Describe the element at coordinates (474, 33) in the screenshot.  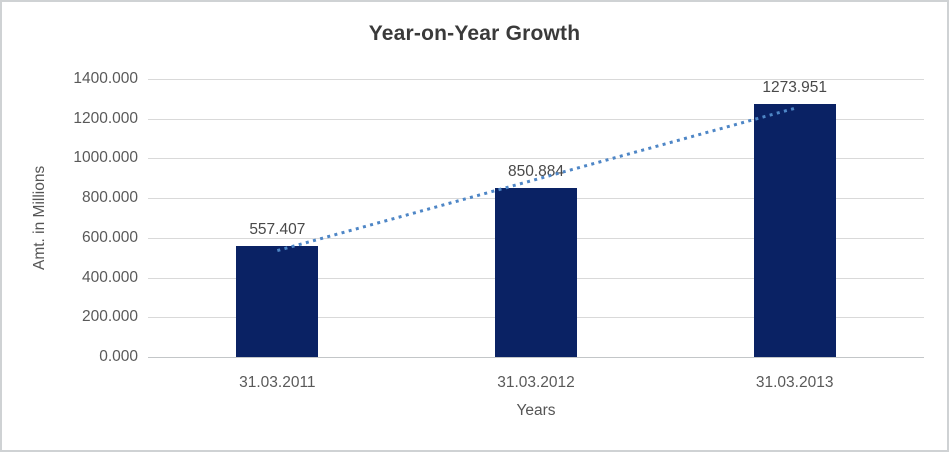
I see `chart-title: Year-on-Year Growth` at that location.